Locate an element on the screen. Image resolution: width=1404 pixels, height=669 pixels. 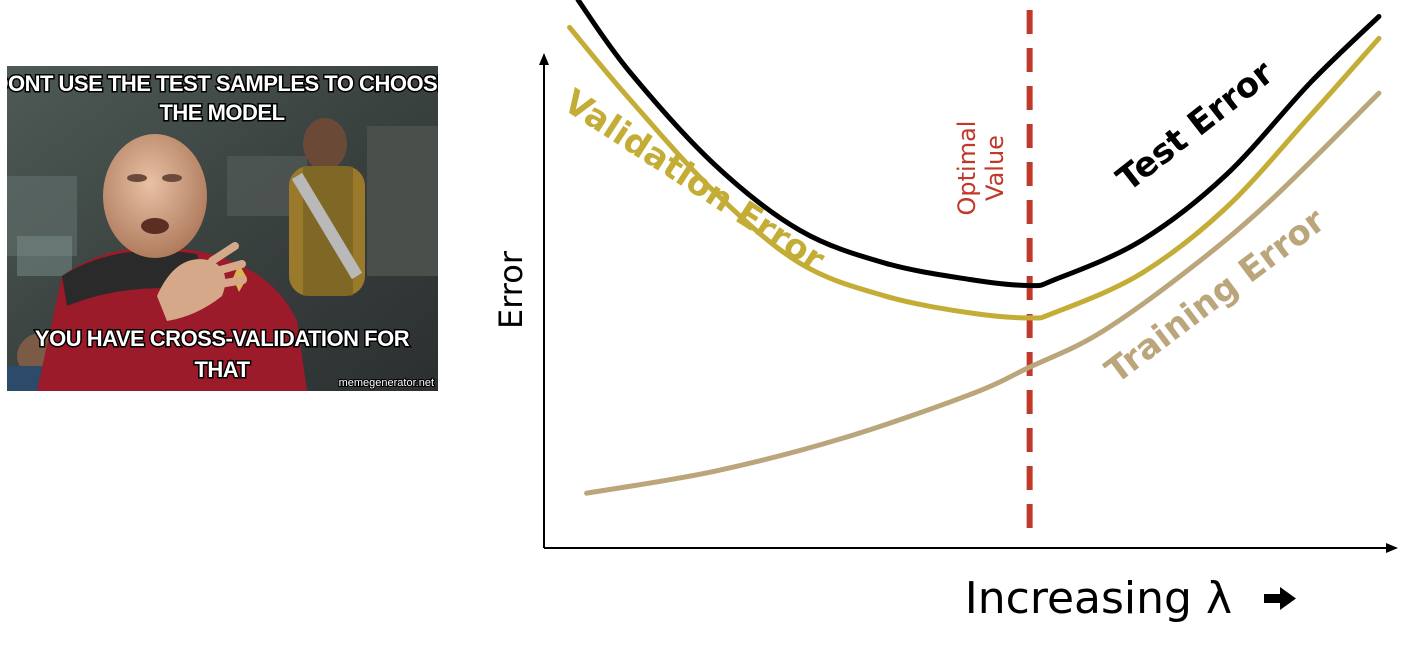
arrow-right-icon is located at coordinates (1280, 598).